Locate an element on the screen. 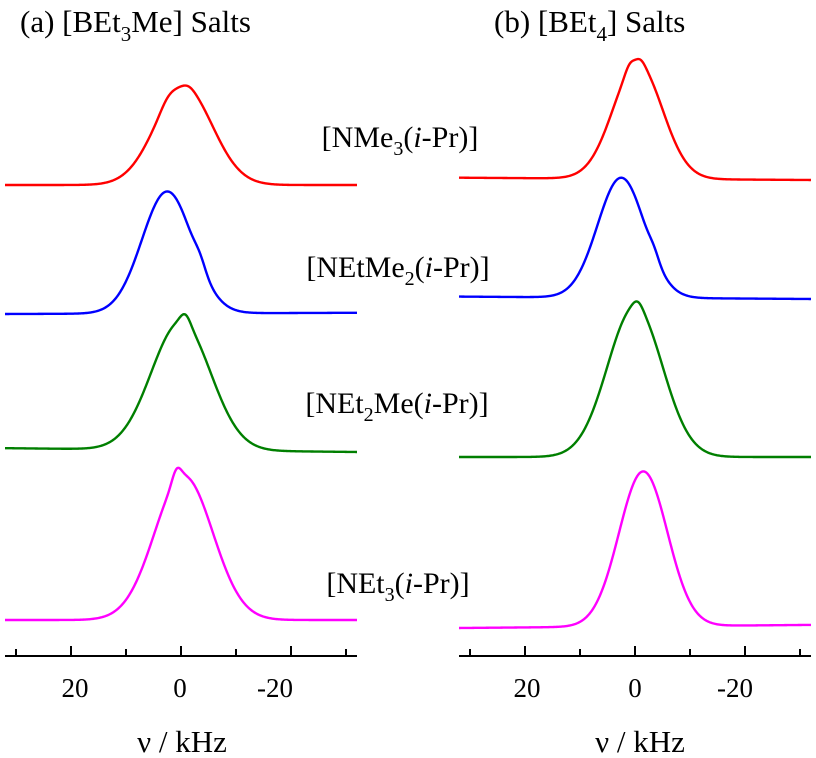 Image resolution: width=816 pixels, height=758 pixels. label-nme3-ipr: [NMe3(i-Pr)] is located at coordinates (400, 140).